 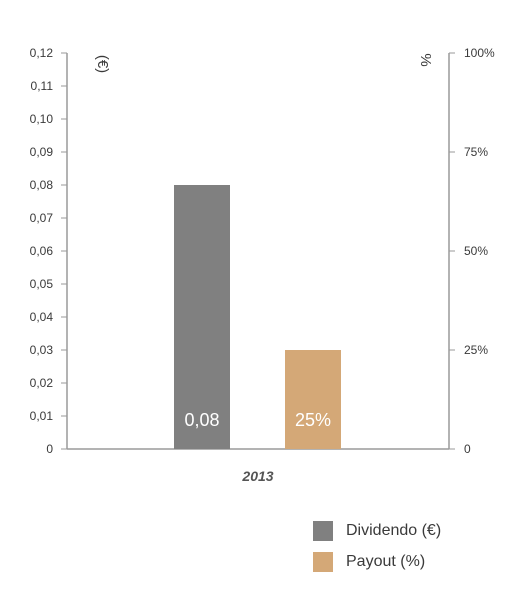 I want to click on left-tick-label: 0,11, so click(x=42, y=86).